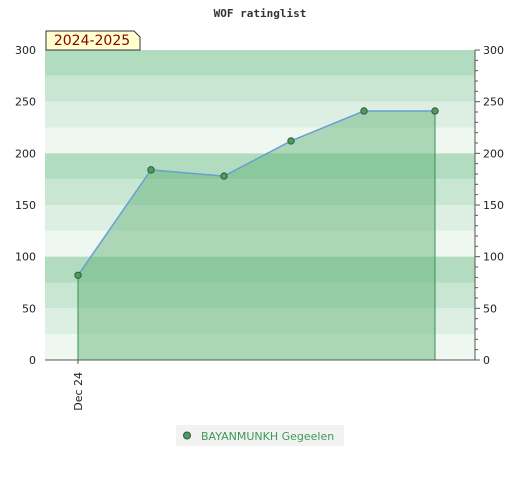 Image resolution: width=520 pixels, height=480 pixels. I want to click on y-tick-label-left: 150, so click(25, 205).